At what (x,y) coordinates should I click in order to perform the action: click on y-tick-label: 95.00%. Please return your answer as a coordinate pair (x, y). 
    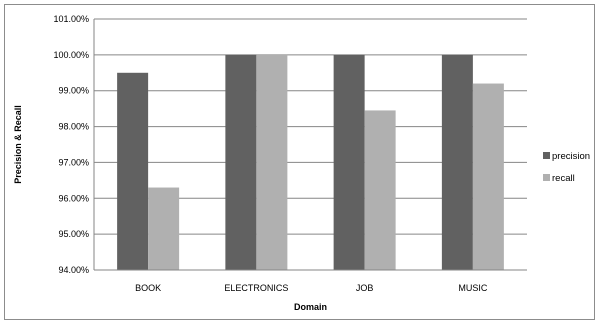
    Looking at the image, I should click on (73, 234).